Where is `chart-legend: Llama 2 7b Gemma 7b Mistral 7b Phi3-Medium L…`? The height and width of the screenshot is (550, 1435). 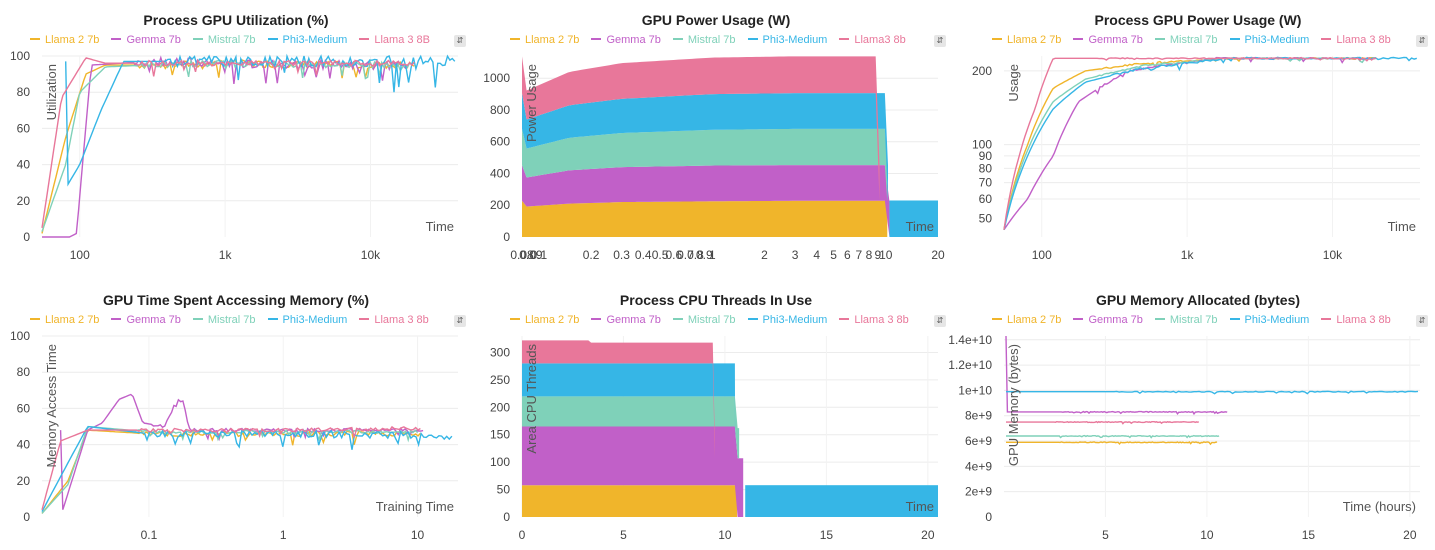
chart-legend: Llama 2 7b Gemma 7b Mistral 7b Phi3-Medium L… is located at coordinates (236, 42).